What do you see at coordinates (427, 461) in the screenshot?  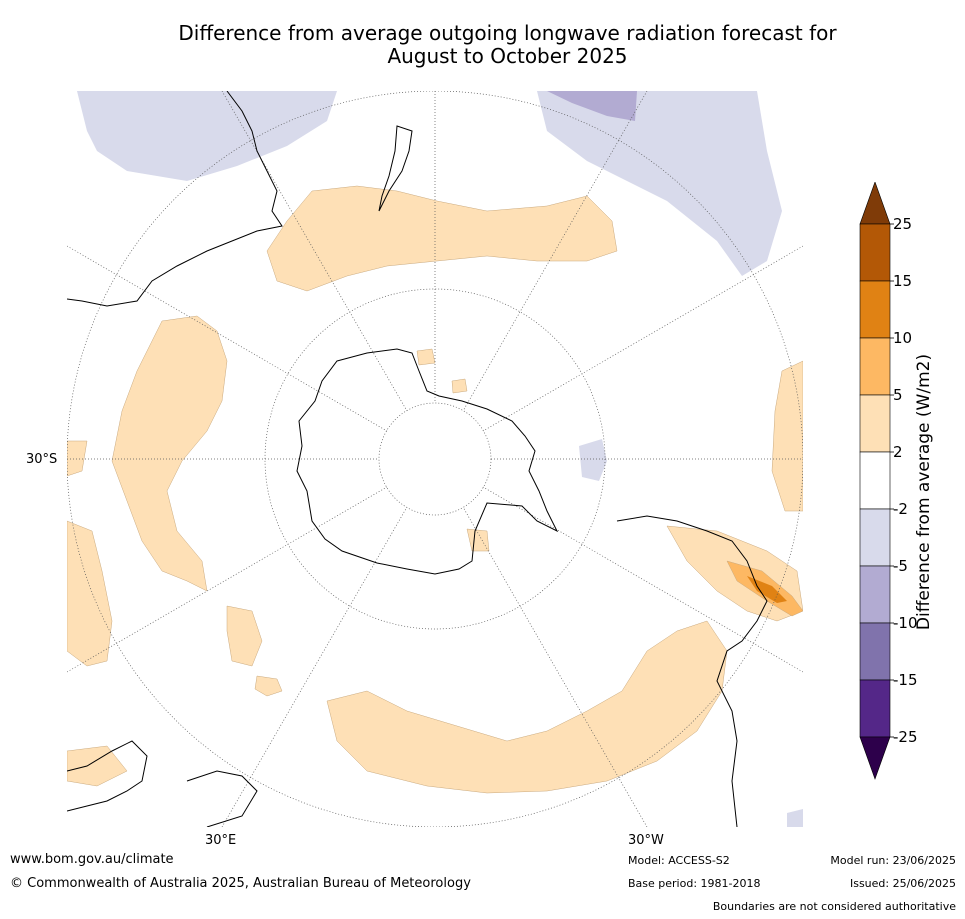 I see `antarctica-coast` at bounding box center [427, 461].